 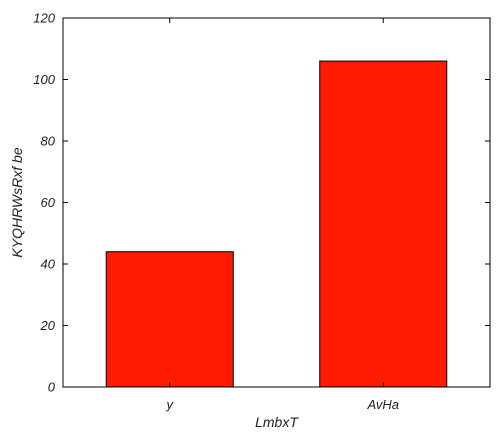 What do you see at coordinates (169, 319) in the screenshot?
I see `bar-y` at bounding box center [169, 319].